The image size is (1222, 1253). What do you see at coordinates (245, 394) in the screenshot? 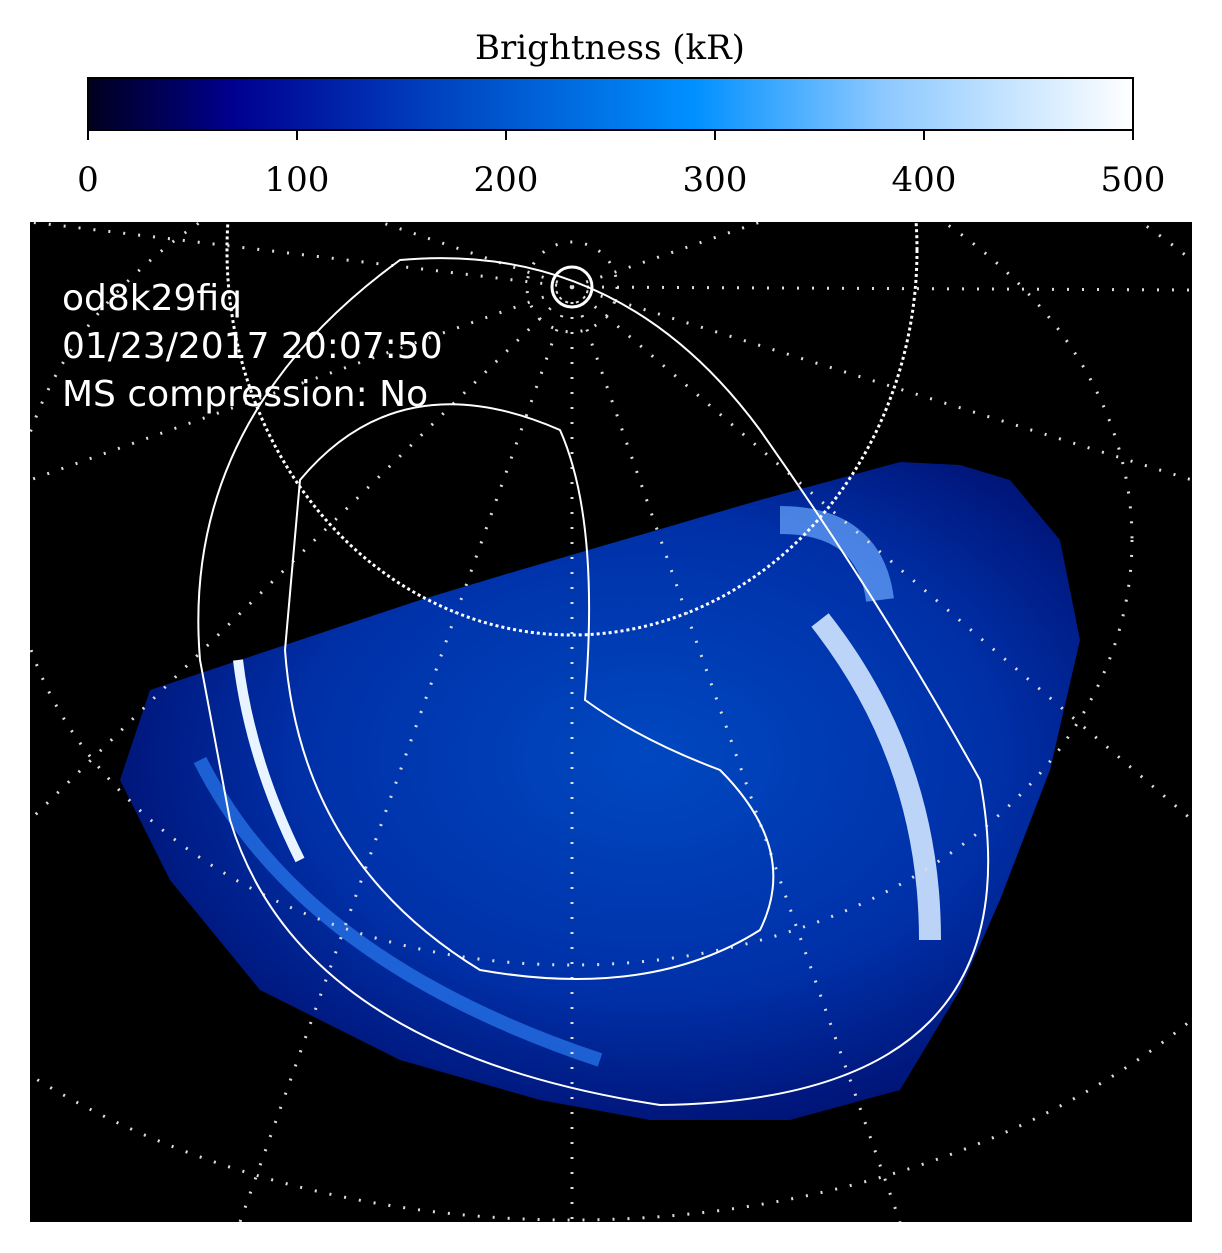
I see `annotation: MS compression: No` at bounding box center [245, 394].